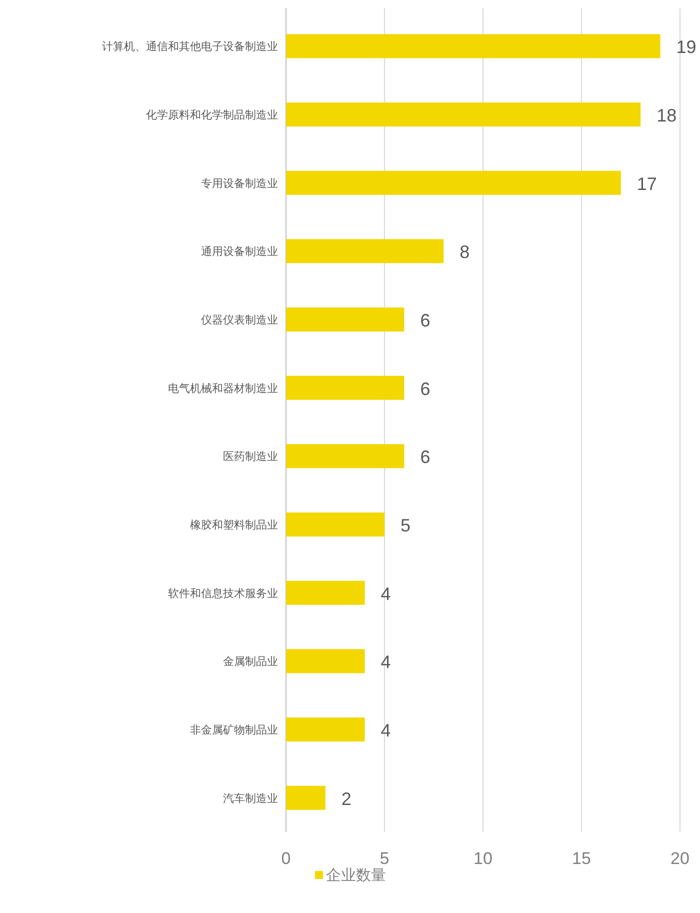 This screenshot has width=700, height=913. I want to click on data-label: 19, so click(686, 47).